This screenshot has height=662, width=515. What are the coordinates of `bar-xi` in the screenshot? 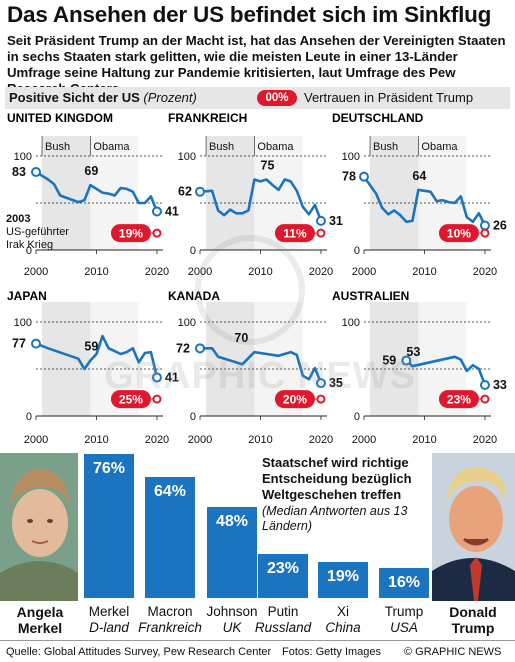 It's located at (343, 580).